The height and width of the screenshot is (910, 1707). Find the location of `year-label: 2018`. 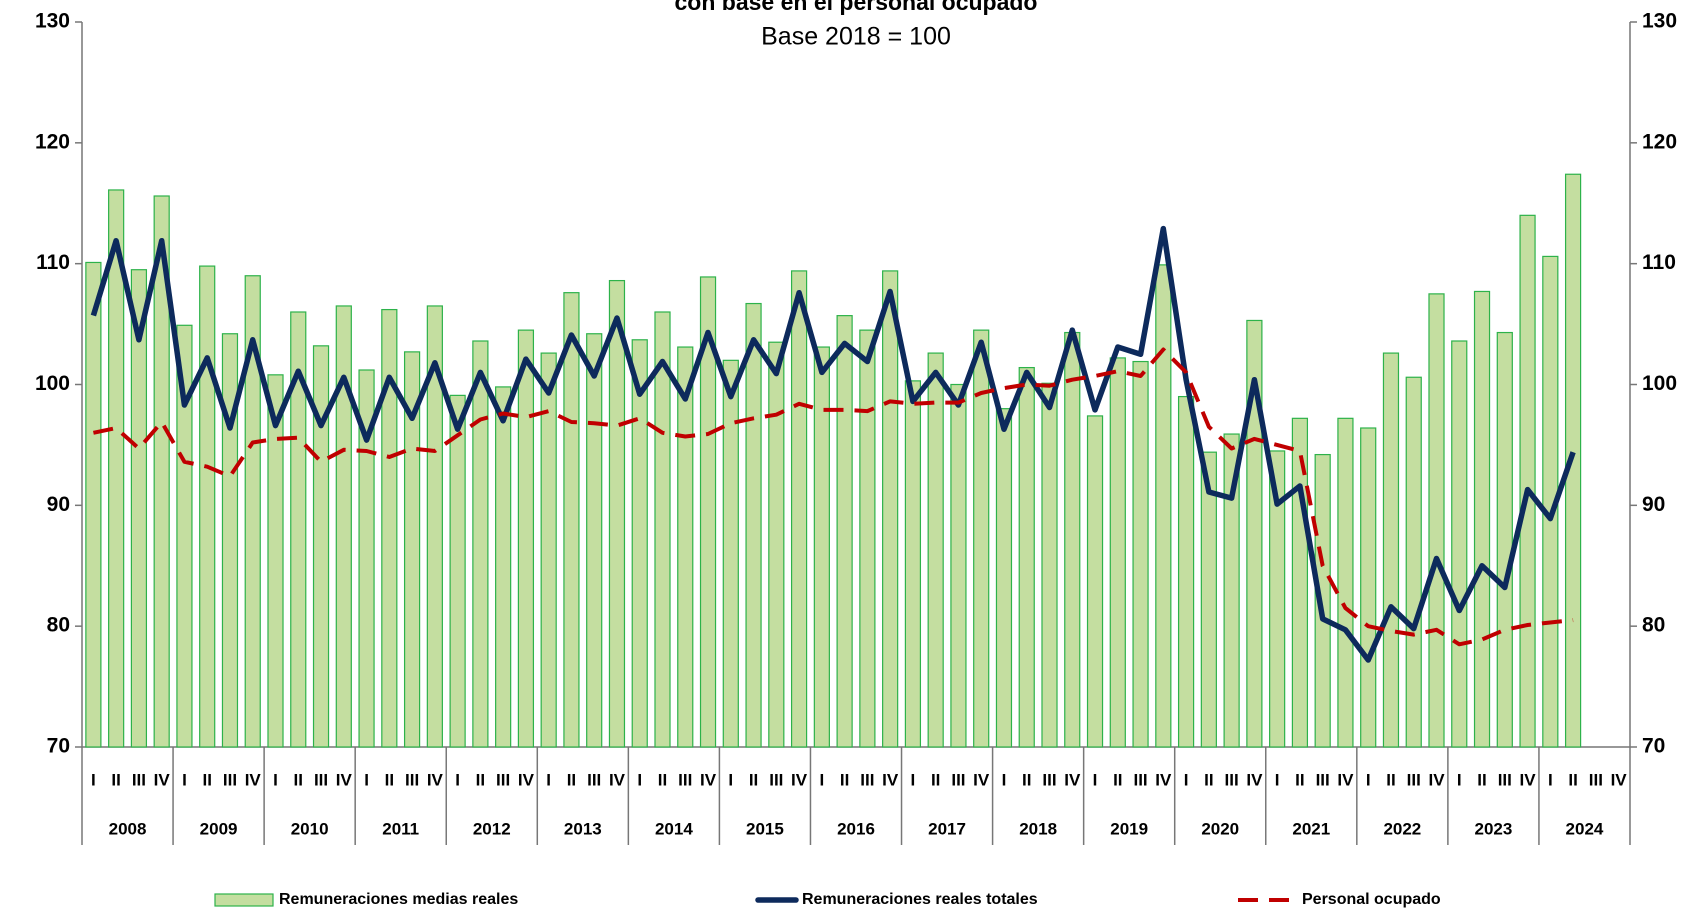

year-label: 2018 is located at coordinates (1038, 828).